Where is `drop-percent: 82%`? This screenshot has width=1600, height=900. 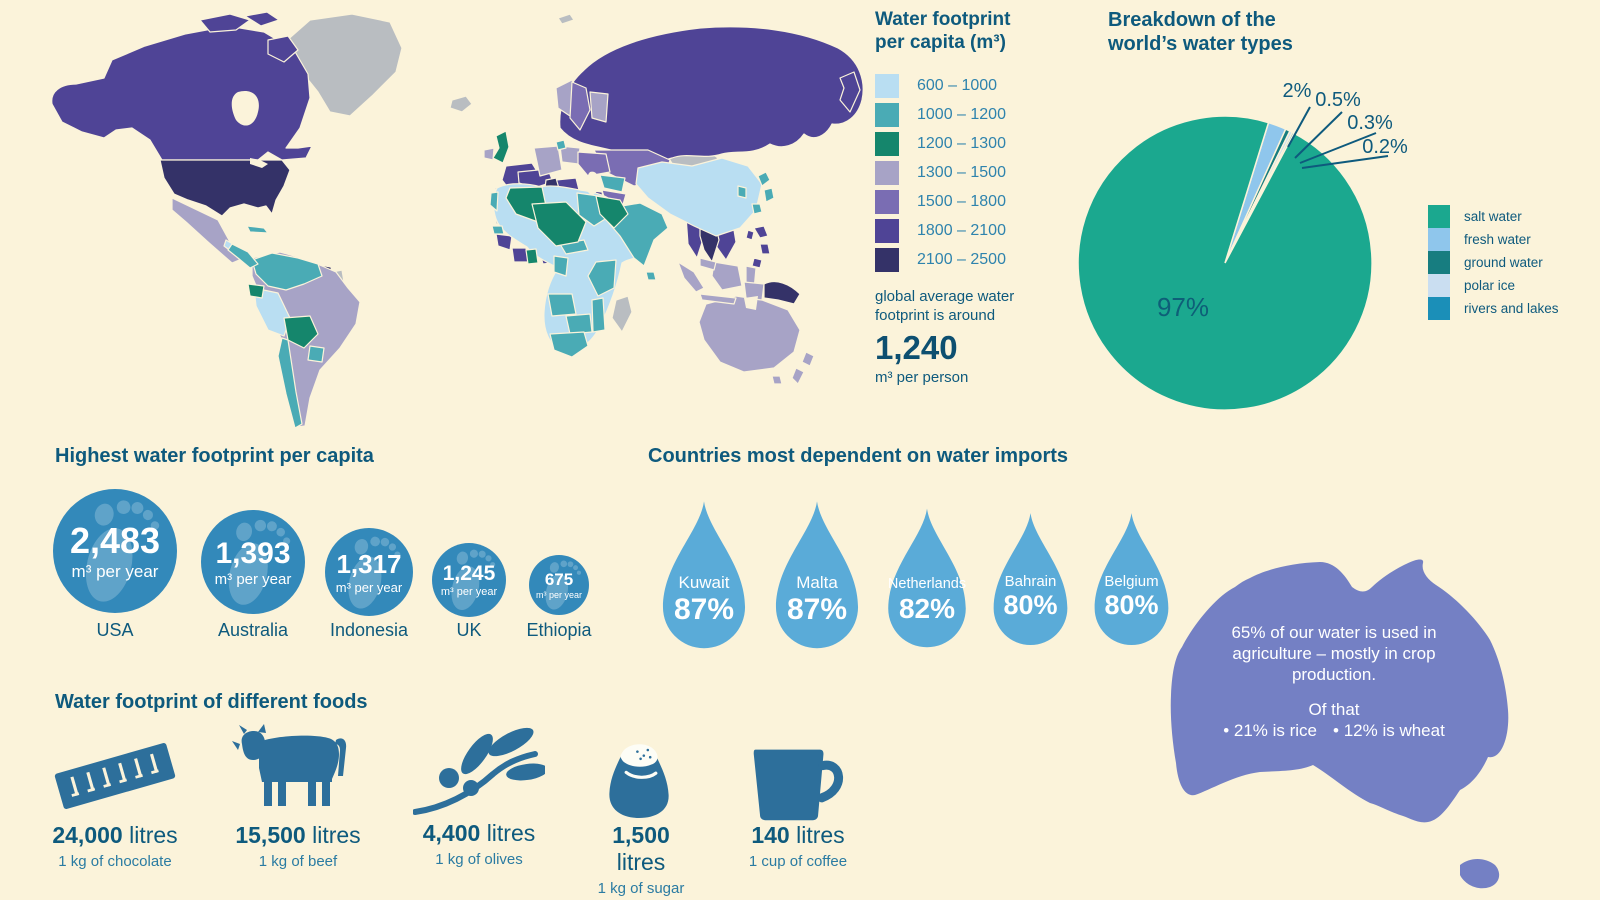
drop-percent: 82% is located at coordinates (927, 608).